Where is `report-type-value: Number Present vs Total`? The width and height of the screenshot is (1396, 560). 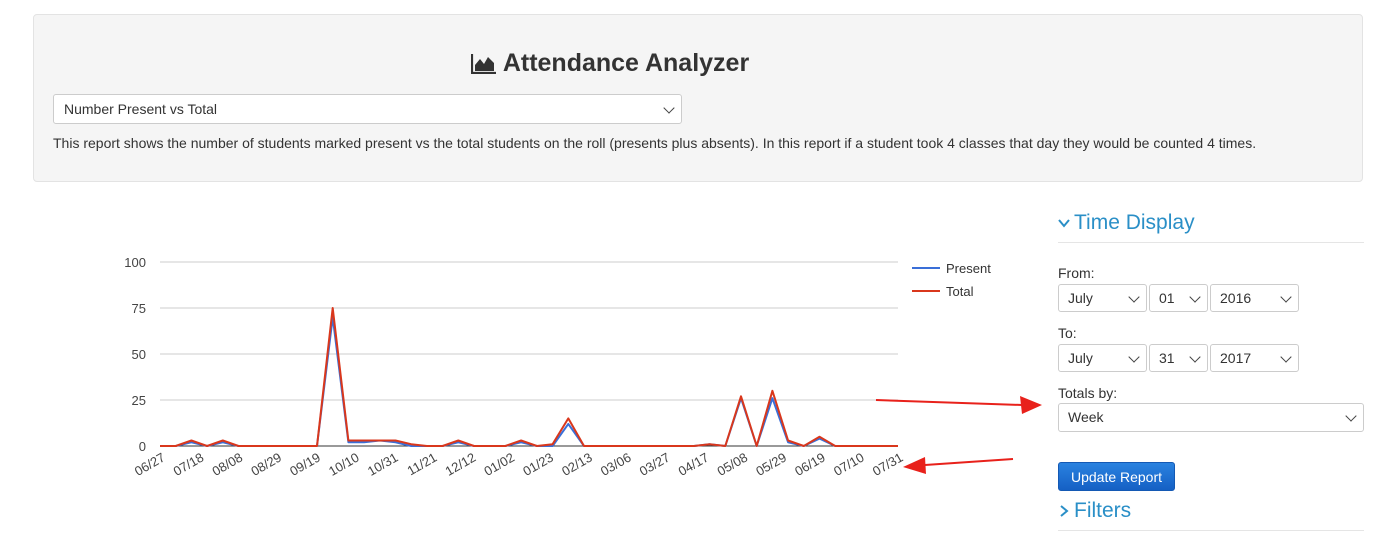
report-type-value: Number Present vs Total is located at coordinates (141, 109).